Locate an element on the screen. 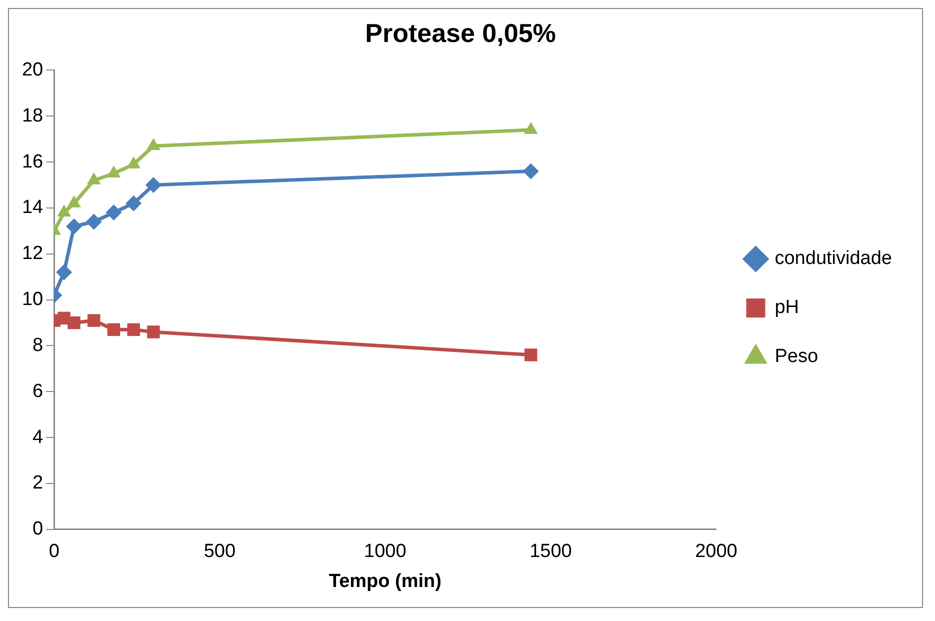 This screenshot has width=935, height=621. x-tick-label: 1500 is located at coordinates (551, 551).